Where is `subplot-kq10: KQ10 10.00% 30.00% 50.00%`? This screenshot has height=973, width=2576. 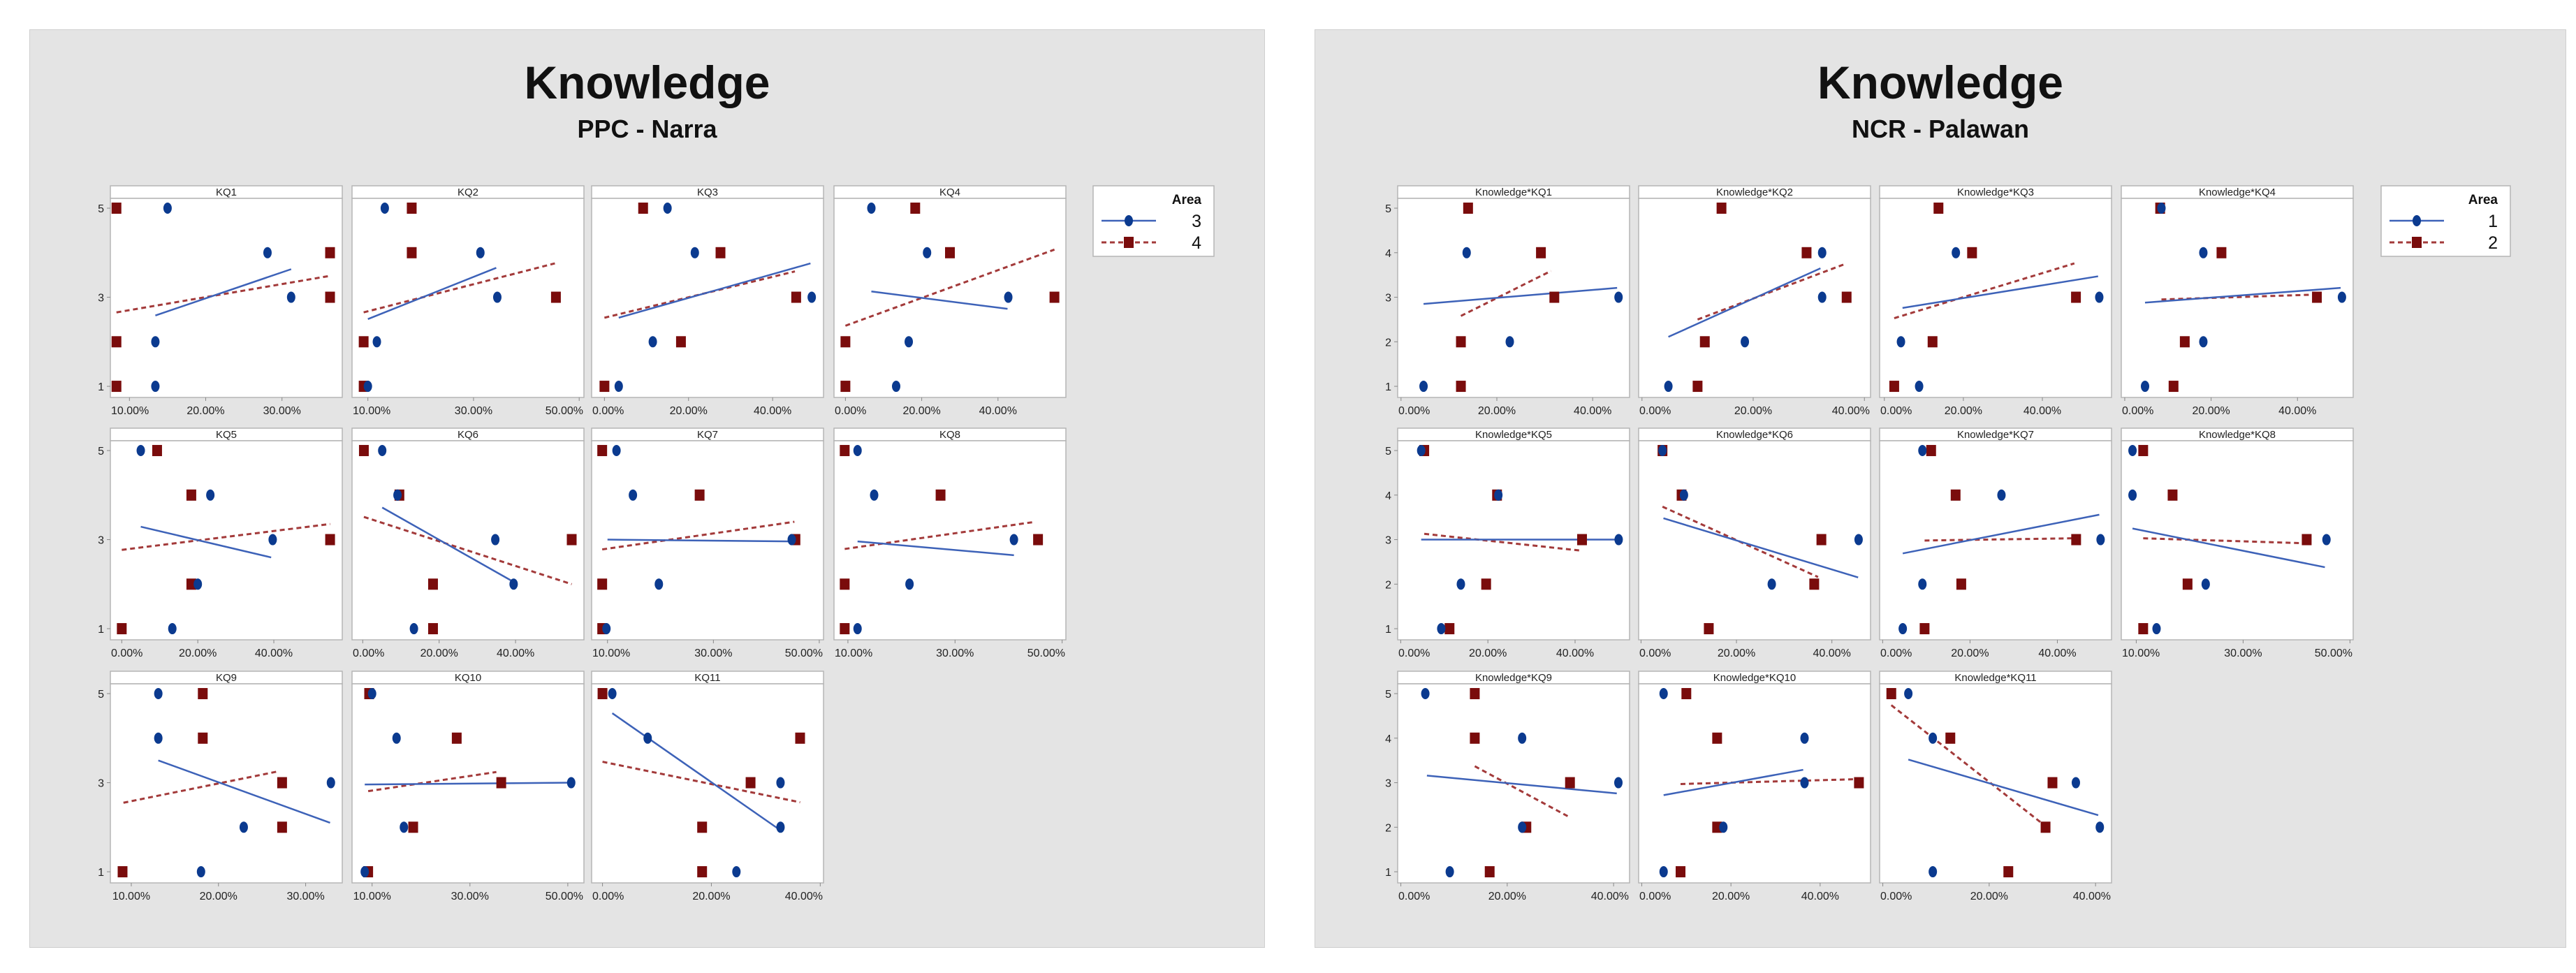
subplot-kq10: KQ10 10.00% 30.00% 50.00% is located at coordinates (468, 786).